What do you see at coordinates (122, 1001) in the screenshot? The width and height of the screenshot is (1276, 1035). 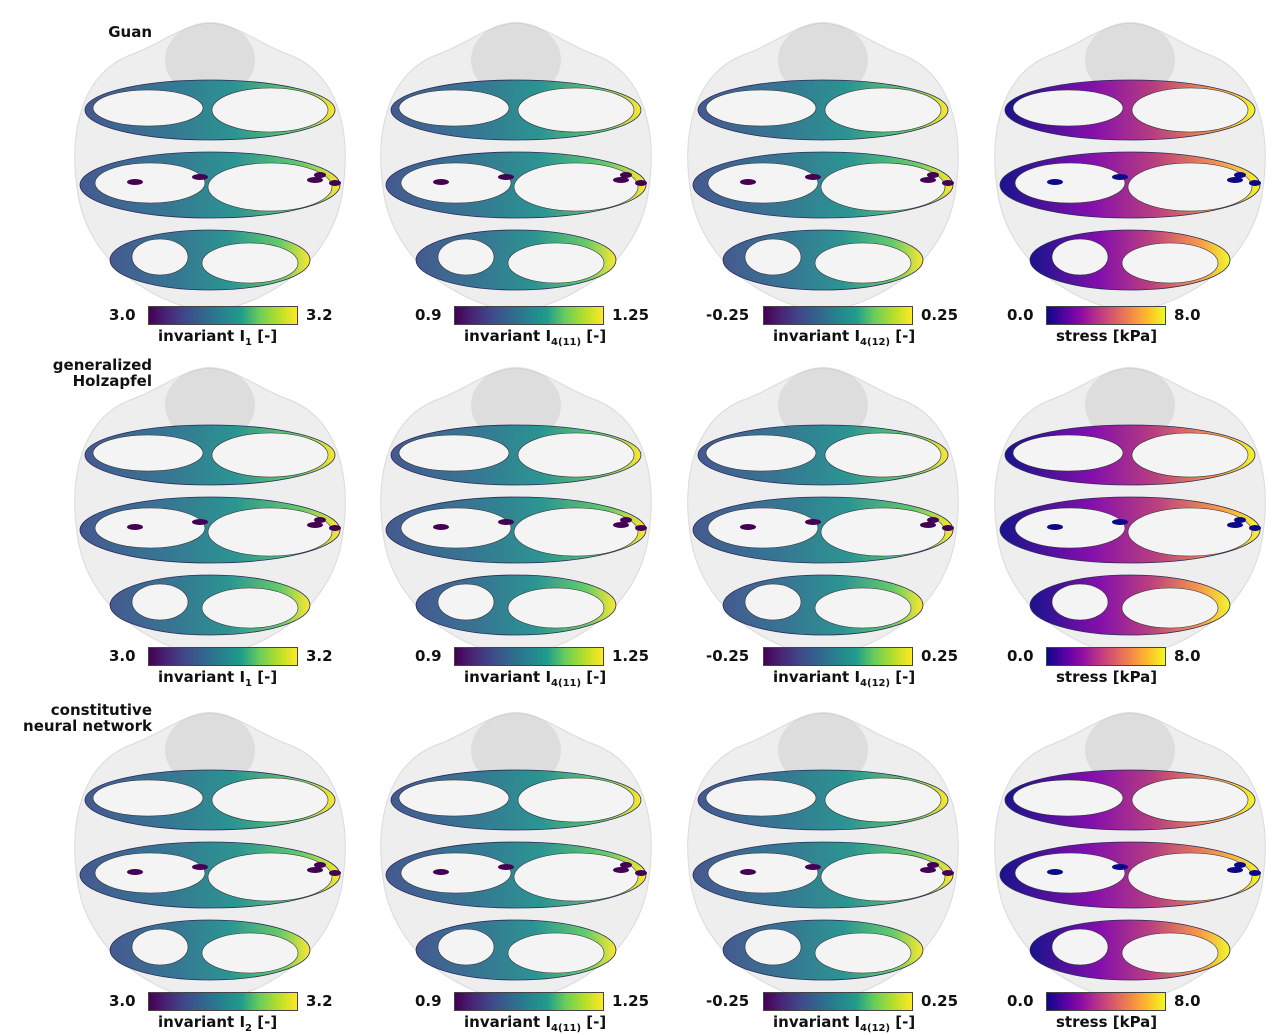 I see `colorbar-min-label: 3.0` at bounding box center [122, 1001].